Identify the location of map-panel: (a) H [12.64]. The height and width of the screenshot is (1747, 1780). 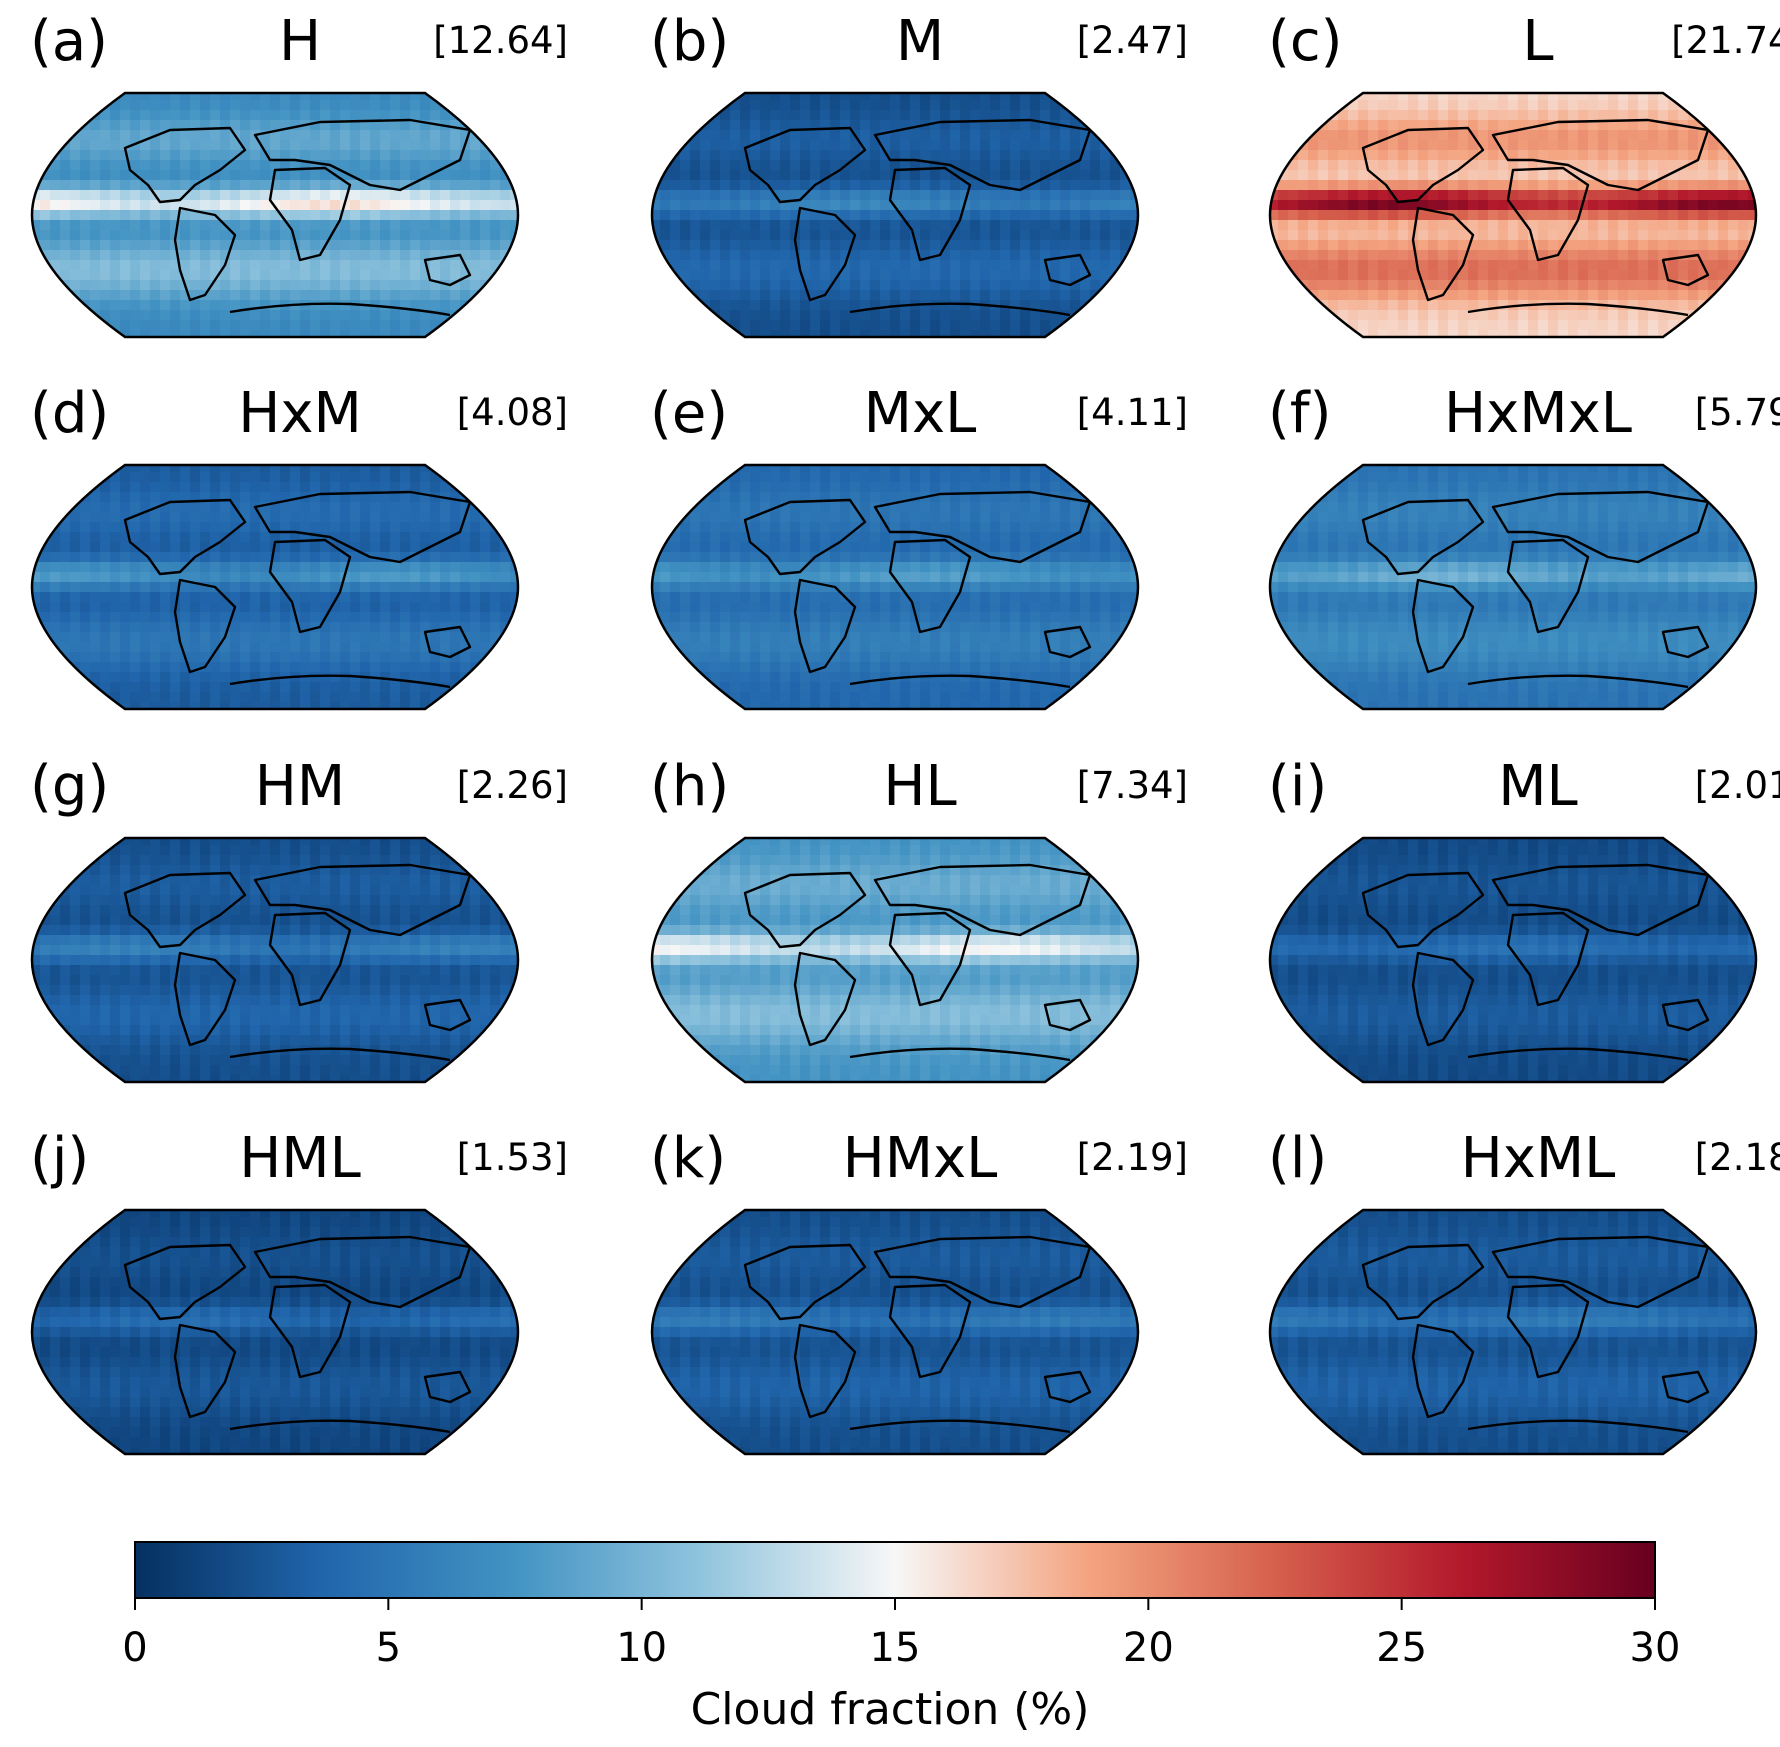
(300, 169).